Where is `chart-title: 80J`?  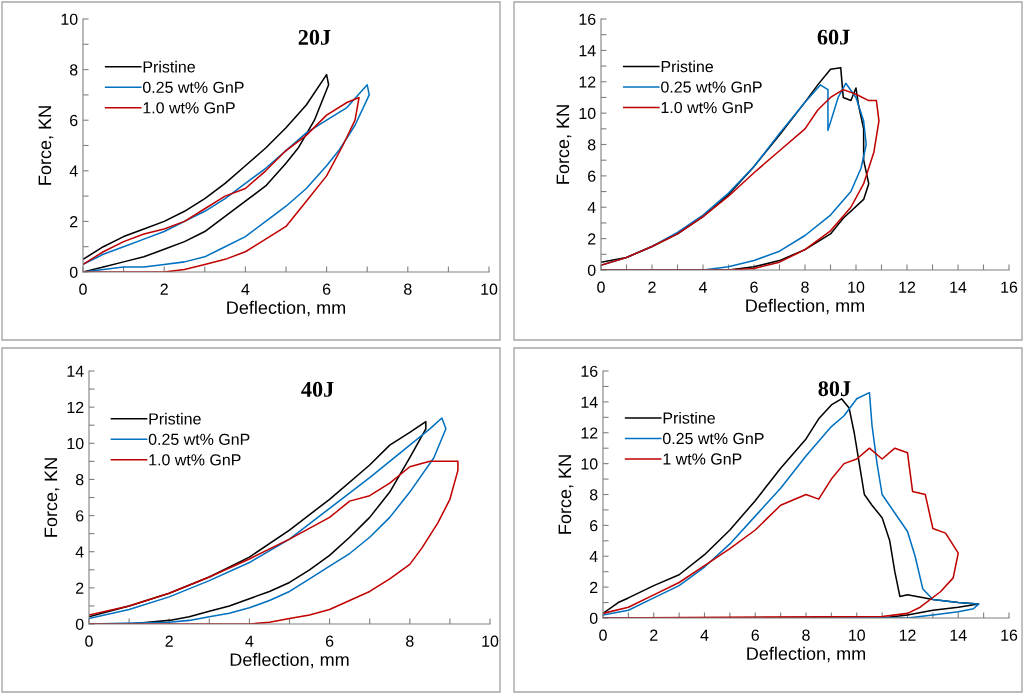
chart-title: 80J is located at coordinates (834, 389).